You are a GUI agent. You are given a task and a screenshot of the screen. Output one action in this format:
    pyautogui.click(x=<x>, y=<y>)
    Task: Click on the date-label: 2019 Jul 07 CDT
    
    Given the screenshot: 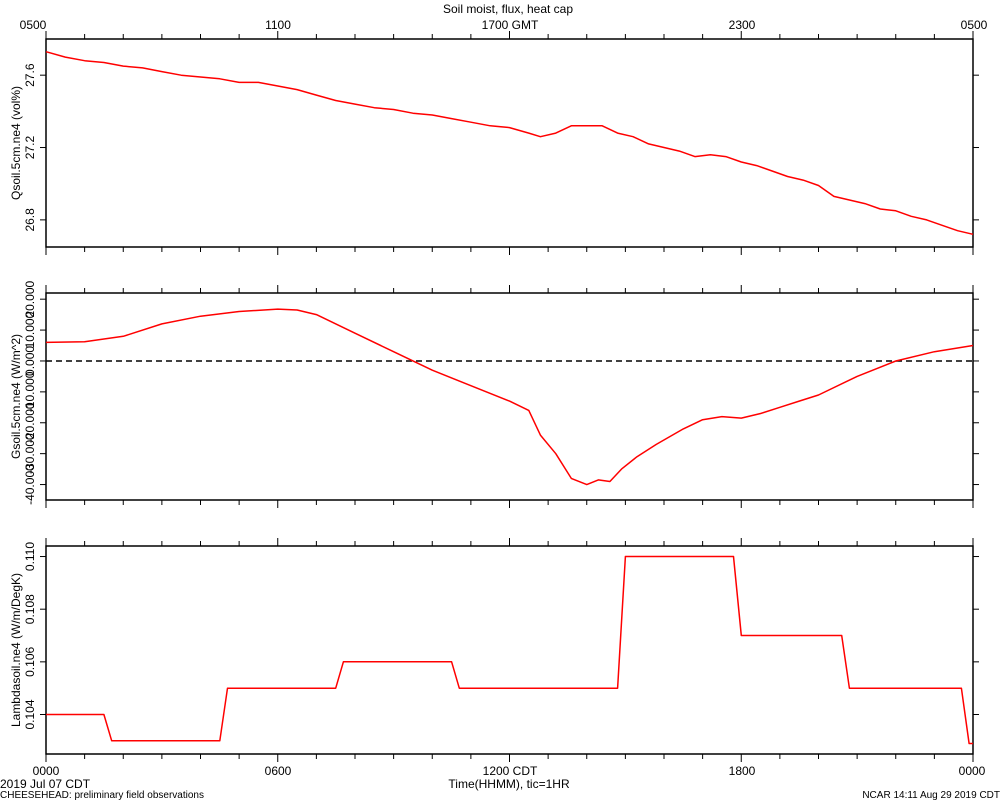 What is the action you would take?
    pyautogui.click(x=45, y=784)
    